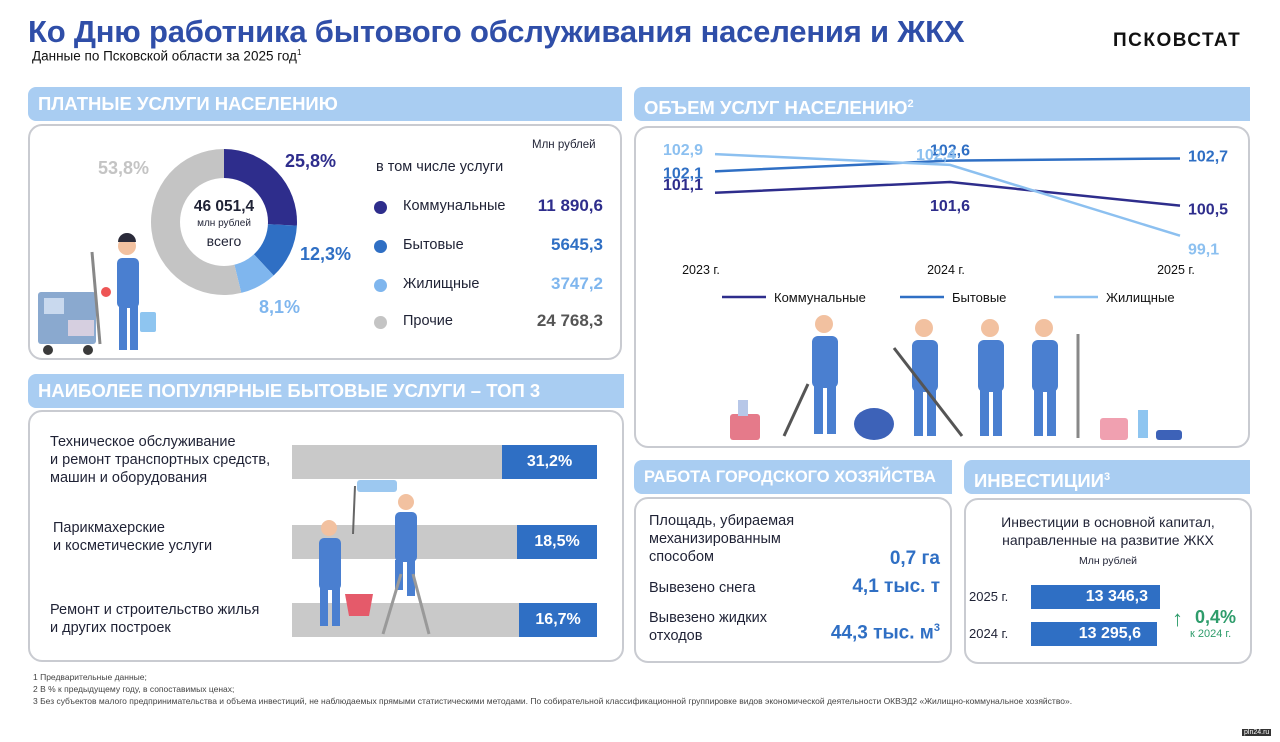 The image size is (1280, 742). I want to click on donut-total-value: 46 051,4, so click(224, 206).